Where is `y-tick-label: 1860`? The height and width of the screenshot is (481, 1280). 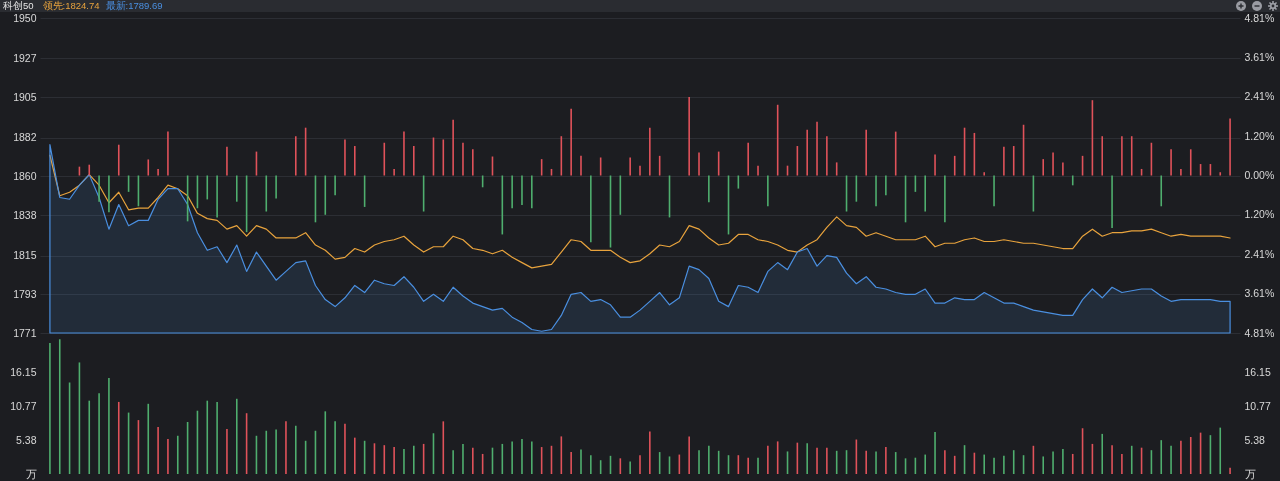
y-tick-label: 1860 is located at coordinates (25, 175).